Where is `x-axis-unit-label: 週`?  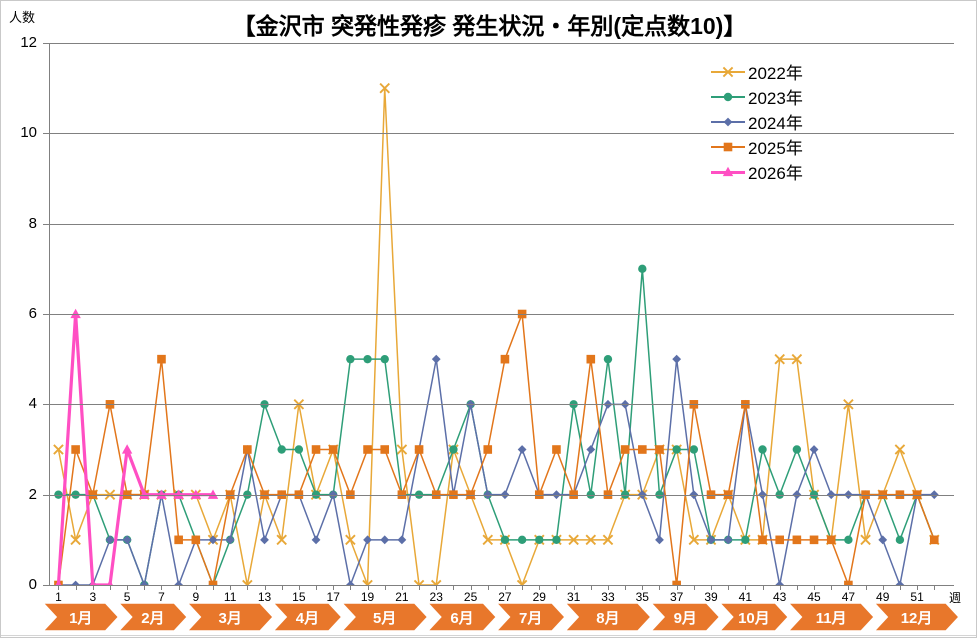
x-axis-unit-label: 週 is located at coordinates (955, 598).